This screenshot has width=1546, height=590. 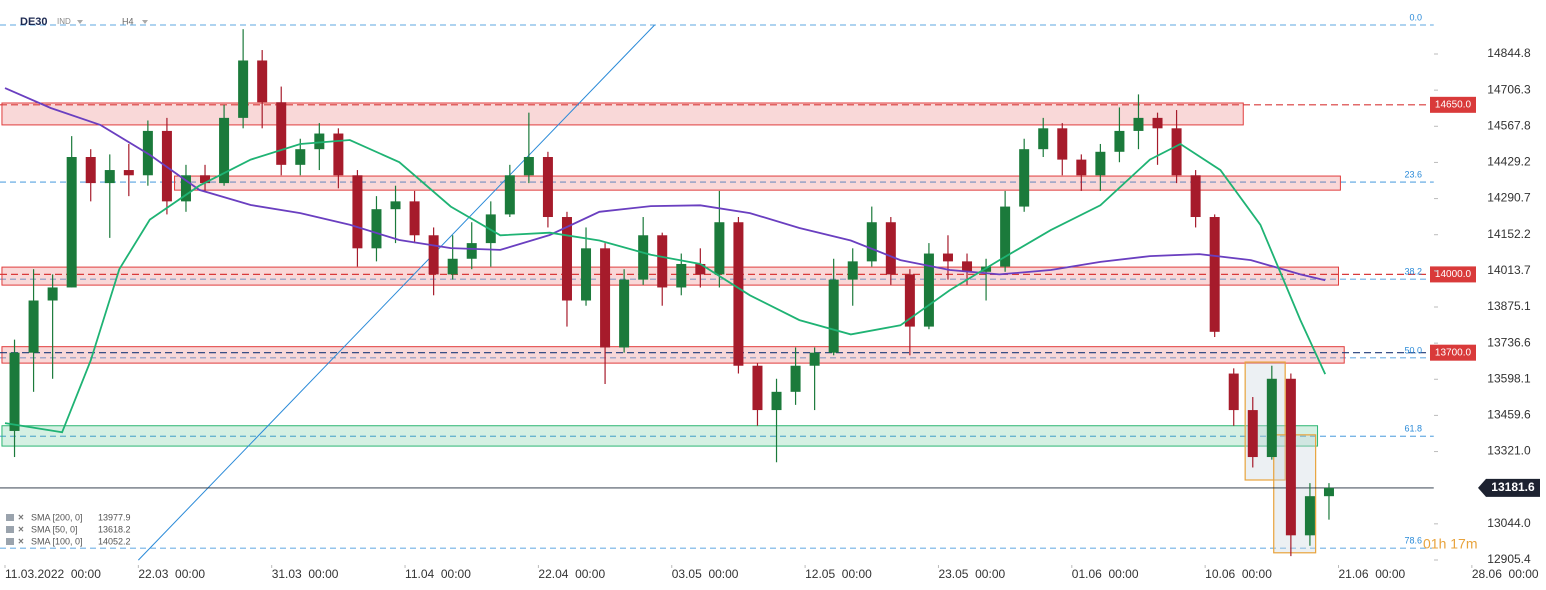 What do you see at coordinates (1509, 125) in the screenshot?
I see `y-tick-label: 14567.8` at bounding box center [1509, 125].